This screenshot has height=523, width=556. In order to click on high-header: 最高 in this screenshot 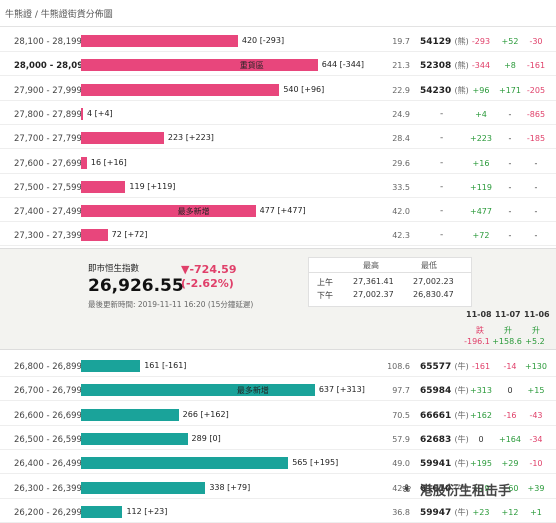, I will do `click(371, 265)`.